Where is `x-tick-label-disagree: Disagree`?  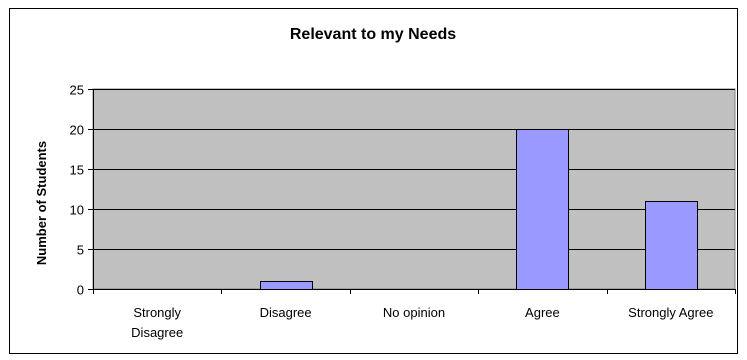
x-tick-label-disagree: Disagree is located at coordinates (286, 312).